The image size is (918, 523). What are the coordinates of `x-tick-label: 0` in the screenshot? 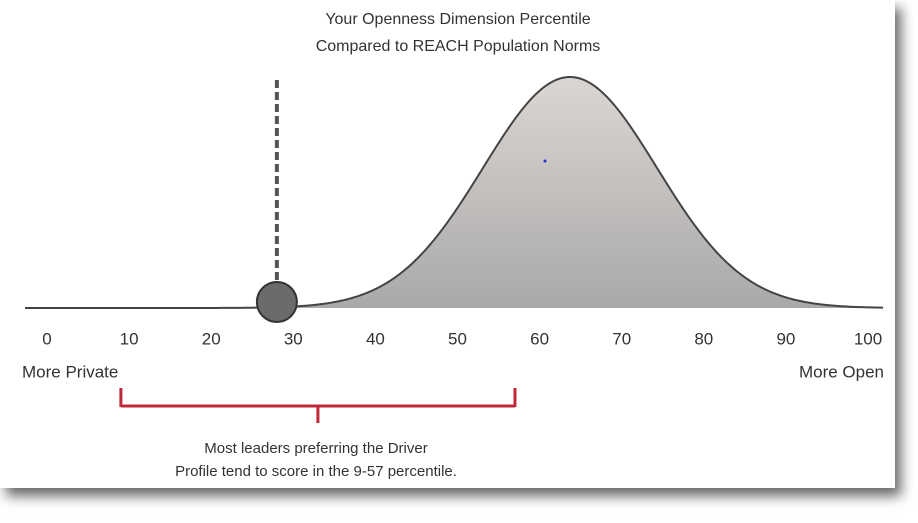 It's located at (46, 338).